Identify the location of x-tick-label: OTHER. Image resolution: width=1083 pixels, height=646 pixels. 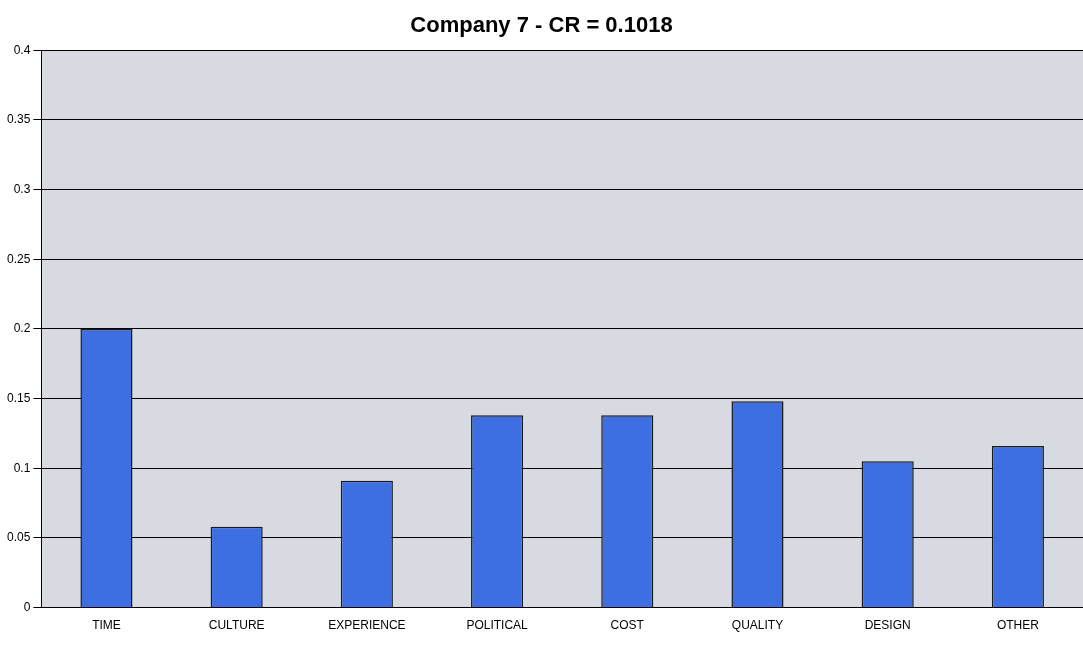
(1018, 625).